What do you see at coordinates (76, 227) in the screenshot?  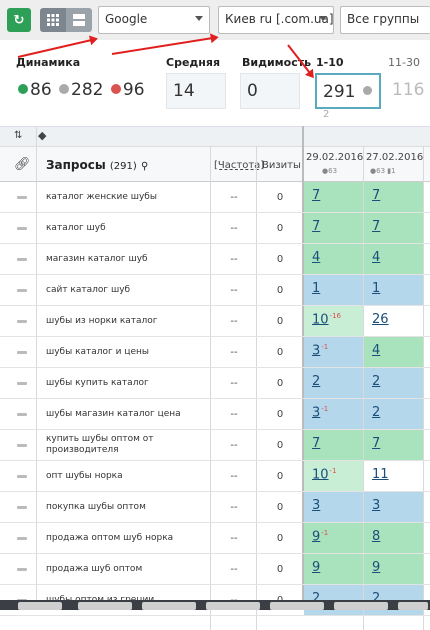 I see `query-text: каталог шуб` at bounding box center [76, 227].